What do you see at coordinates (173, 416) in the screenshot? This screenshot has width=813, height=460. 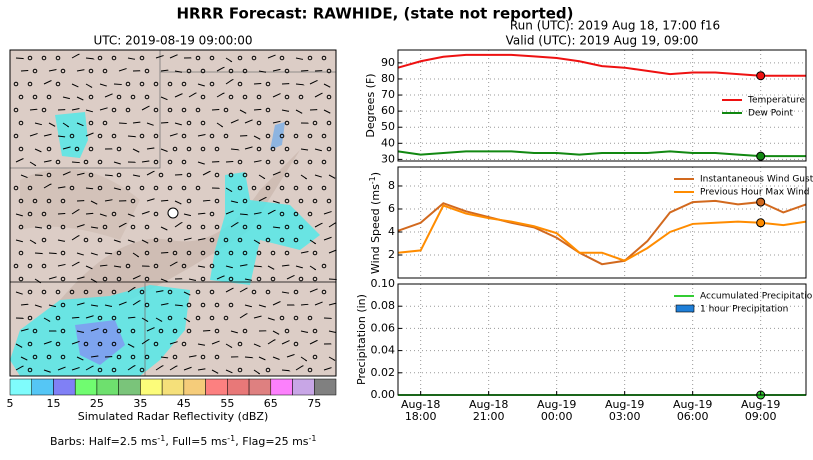 I see `colorbar-label: Simulated Radar Reflectivity (dBZ)` at bounding box center [173, 416].